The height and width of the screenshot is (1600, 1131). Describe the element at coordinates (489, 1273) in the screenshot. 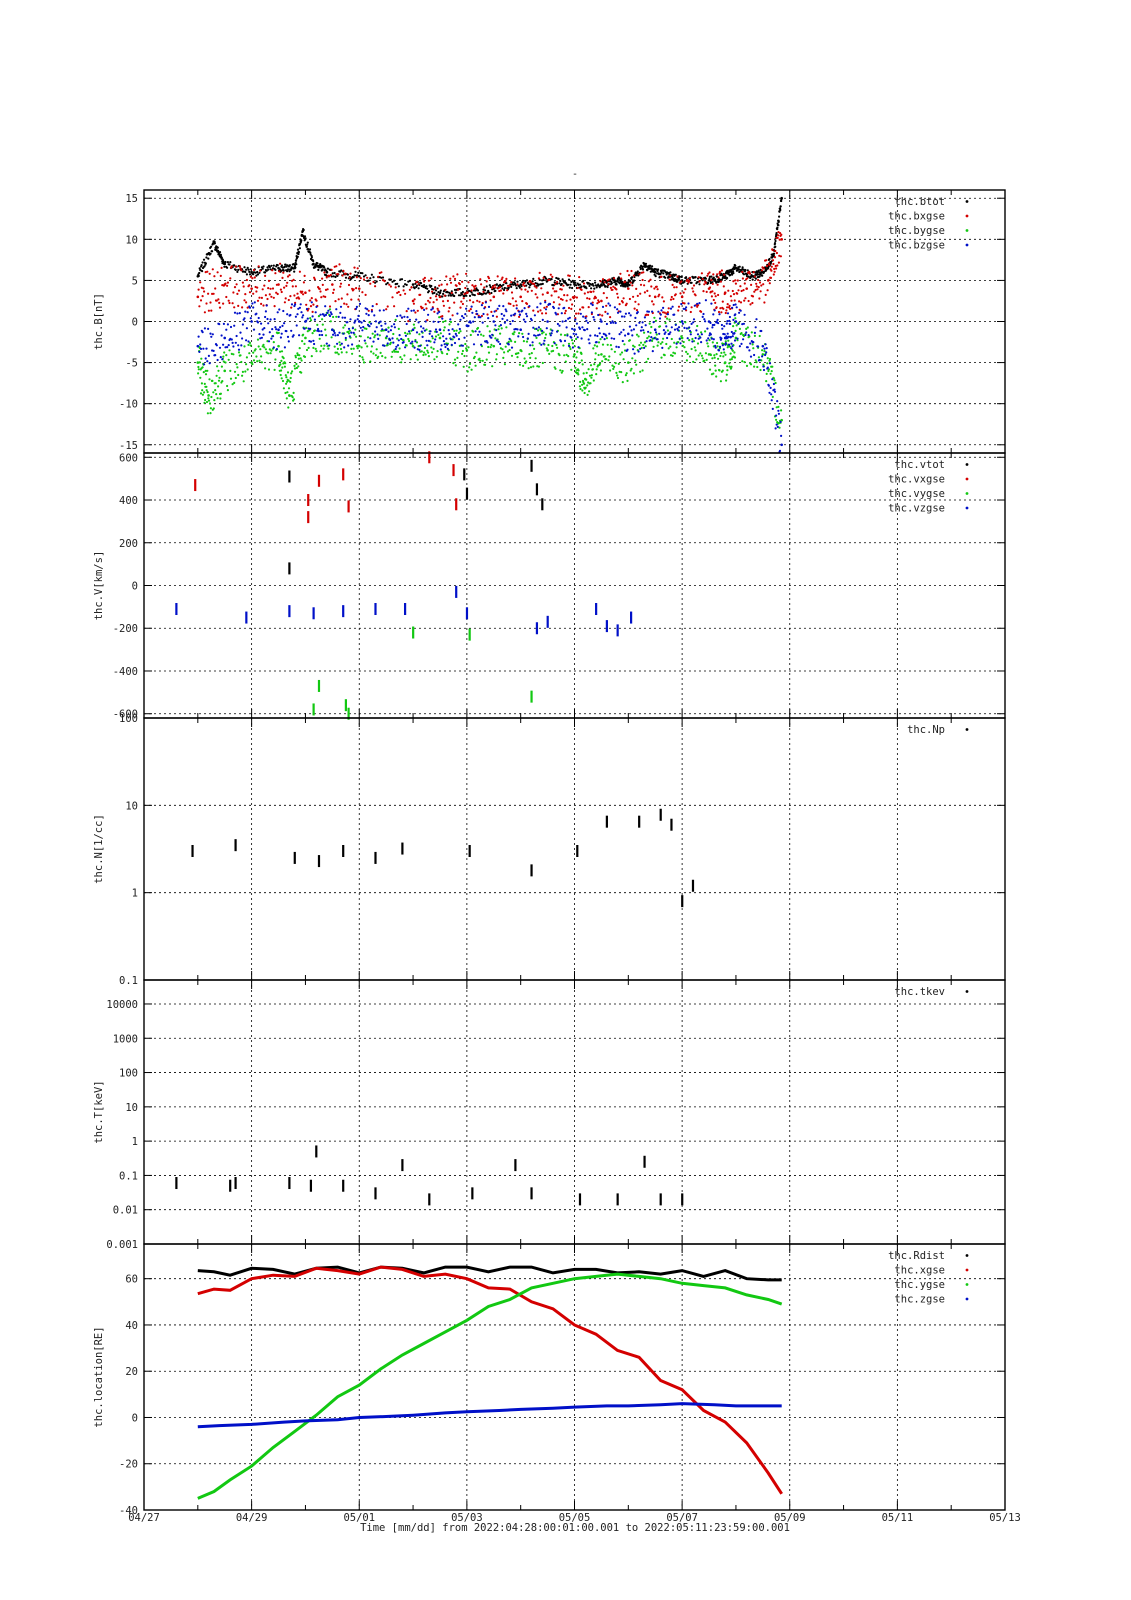

I see `series-line` at that location.